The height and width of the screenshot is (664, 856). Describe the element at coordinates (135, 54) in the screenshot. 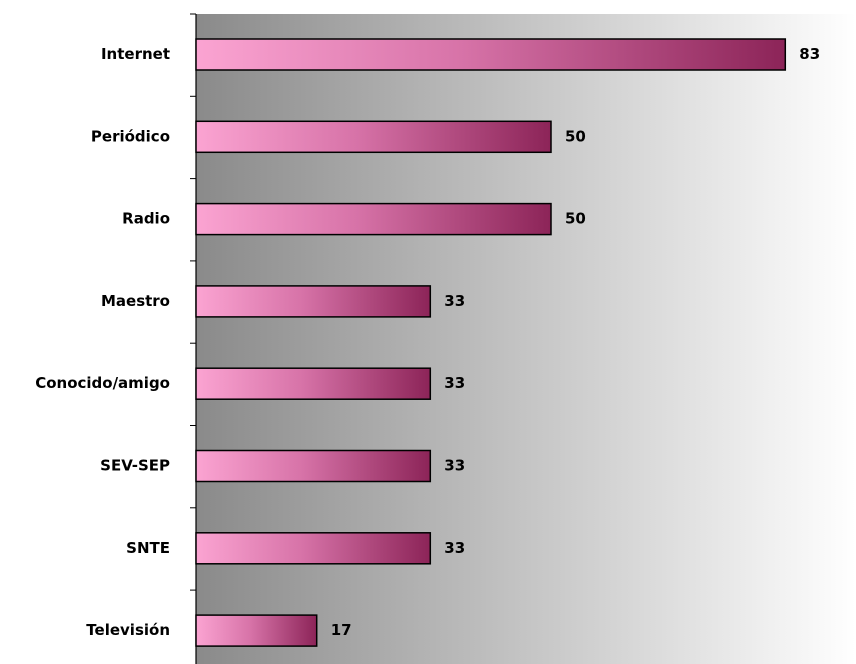

I see `category-label: Internet` at that location.